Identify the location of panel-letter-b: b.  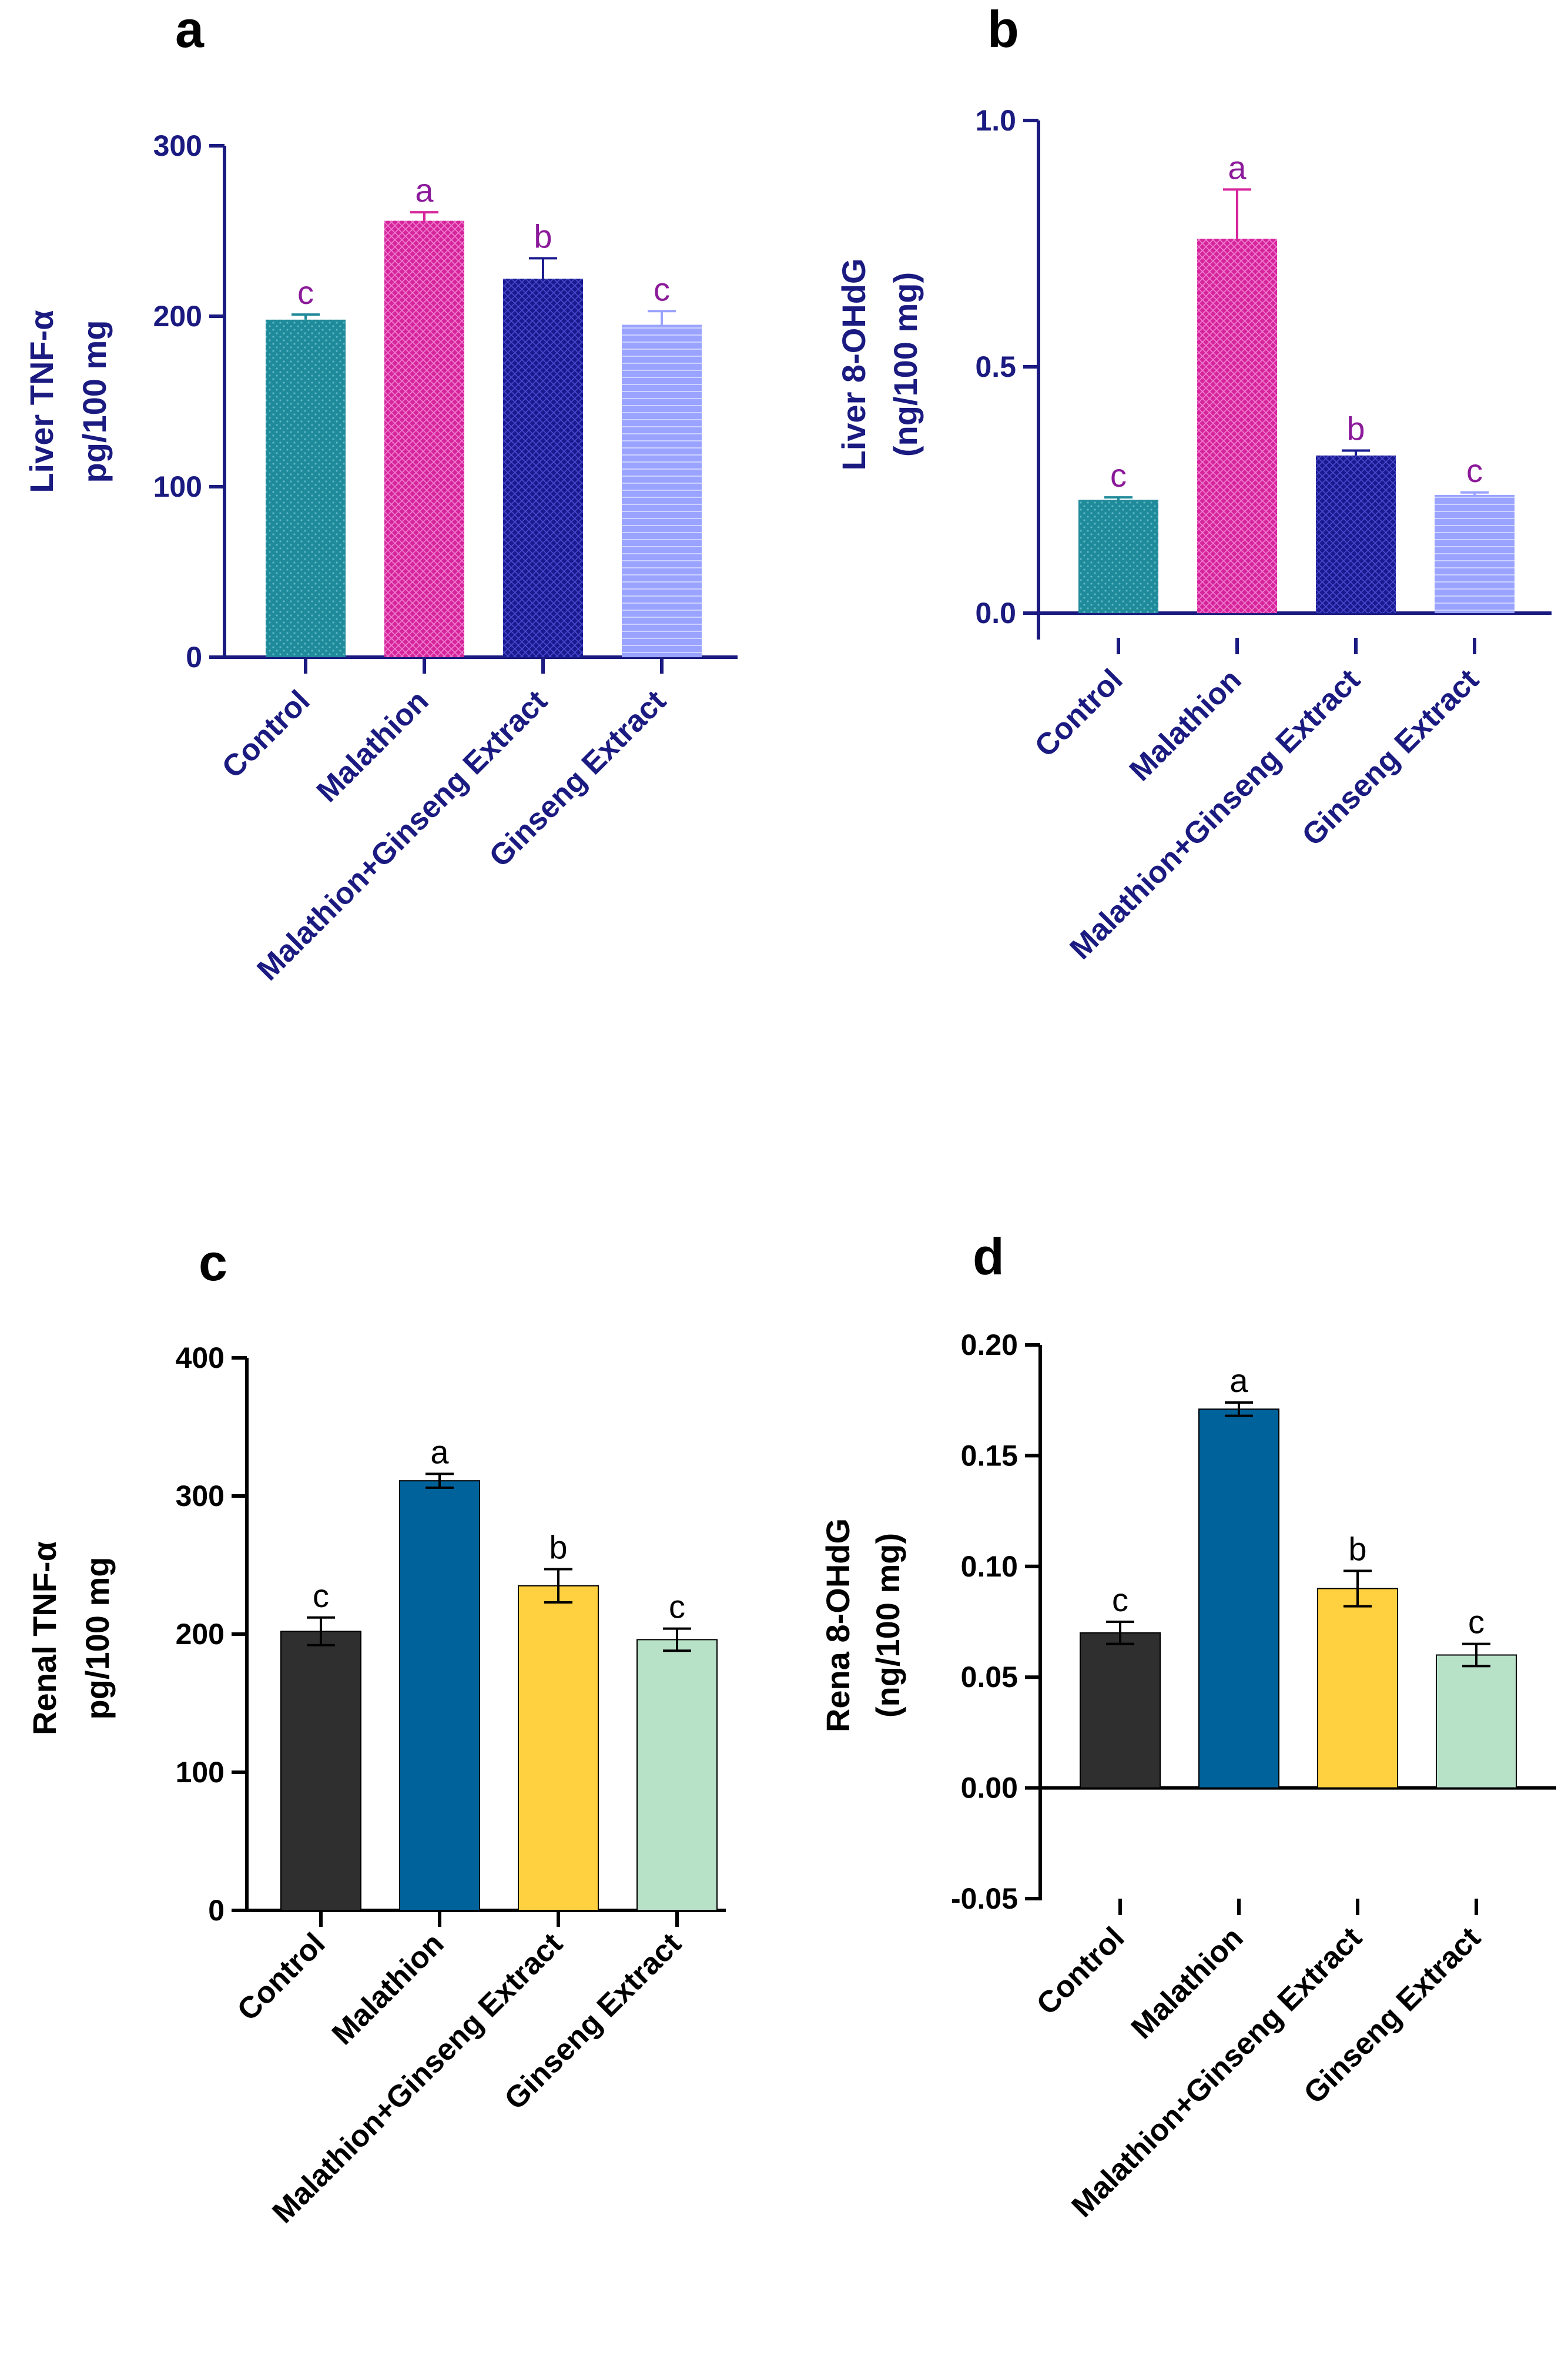
(1003, 29).